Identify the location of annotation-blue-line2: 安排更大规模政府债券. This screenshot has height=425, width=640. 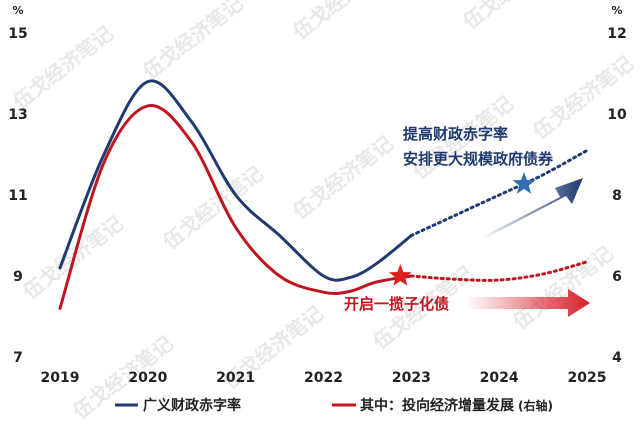
(478, 159).